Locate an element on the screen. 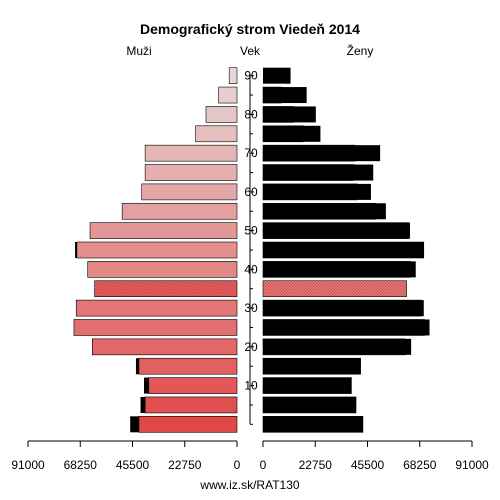 Image resolution: width=500 pixels, height=500 pixels. x-tick-label-right: 0 is located at coordinates (263, 465).